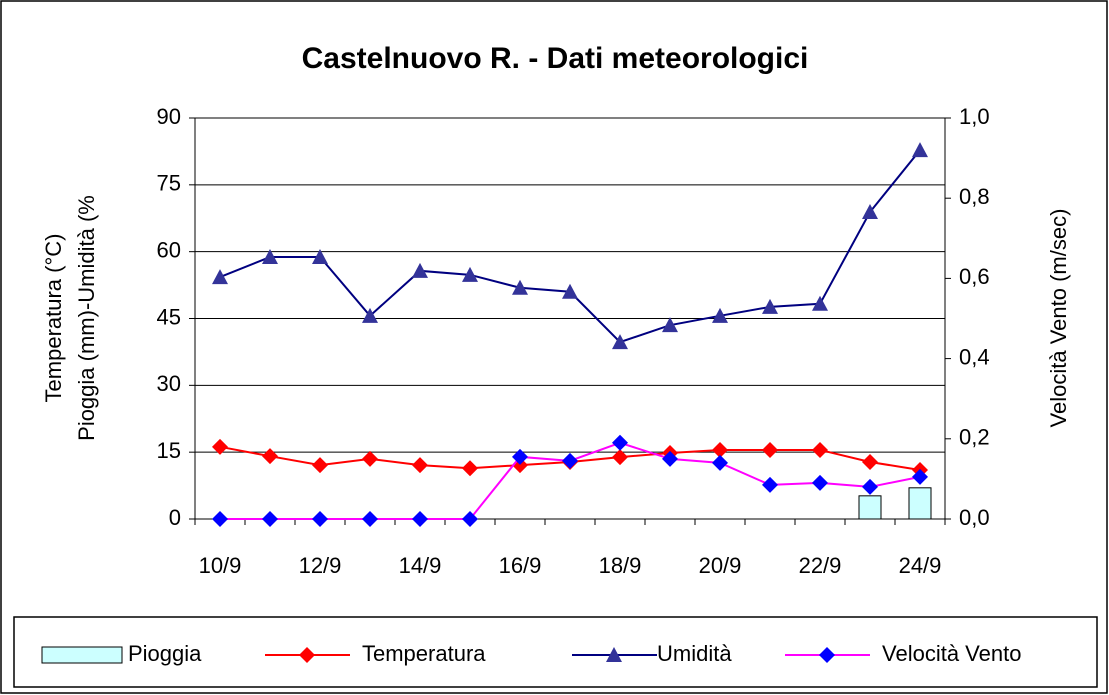  Describe the element at coordinates (974, 116) in the screenshot. I see `y2-tick-label: 1,0` at that location.